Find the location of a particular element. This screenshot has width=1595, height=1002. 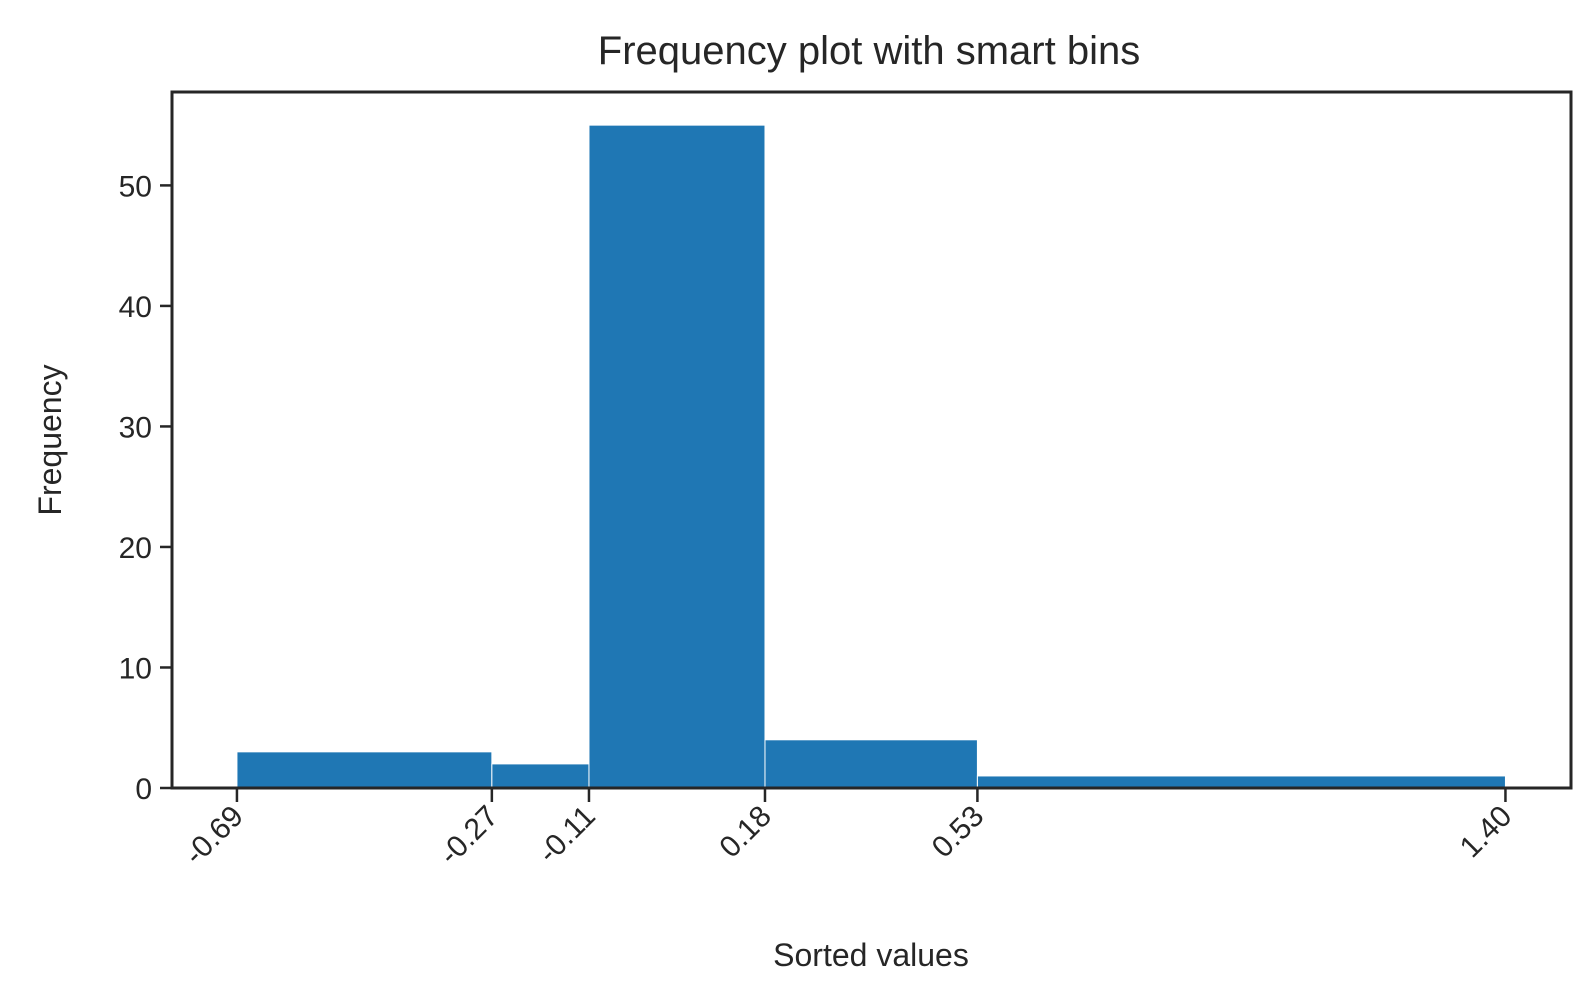

y-tick-label: 50 is located at coordinates (135, 186).